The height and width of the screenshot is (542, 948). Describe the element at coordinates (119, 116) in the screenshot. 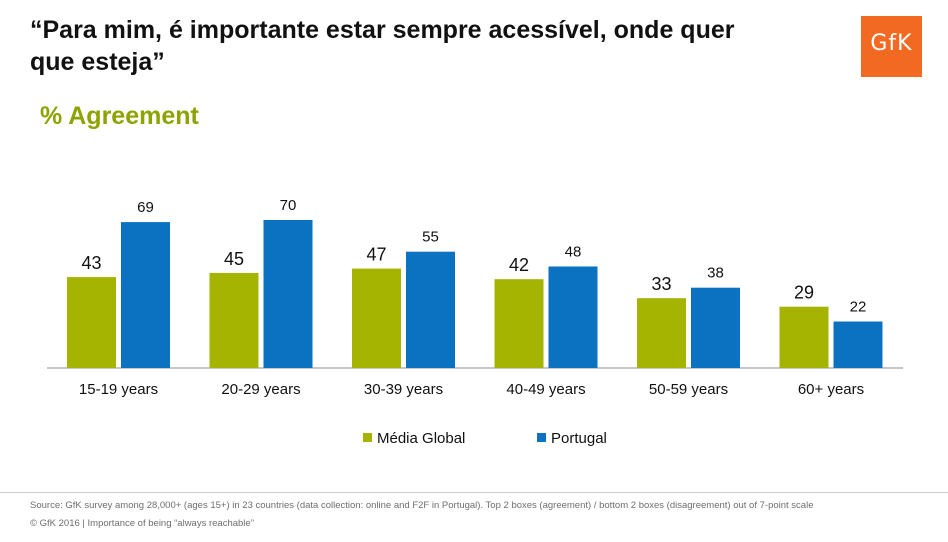

I see `chart-title: % Agreement` at that location.